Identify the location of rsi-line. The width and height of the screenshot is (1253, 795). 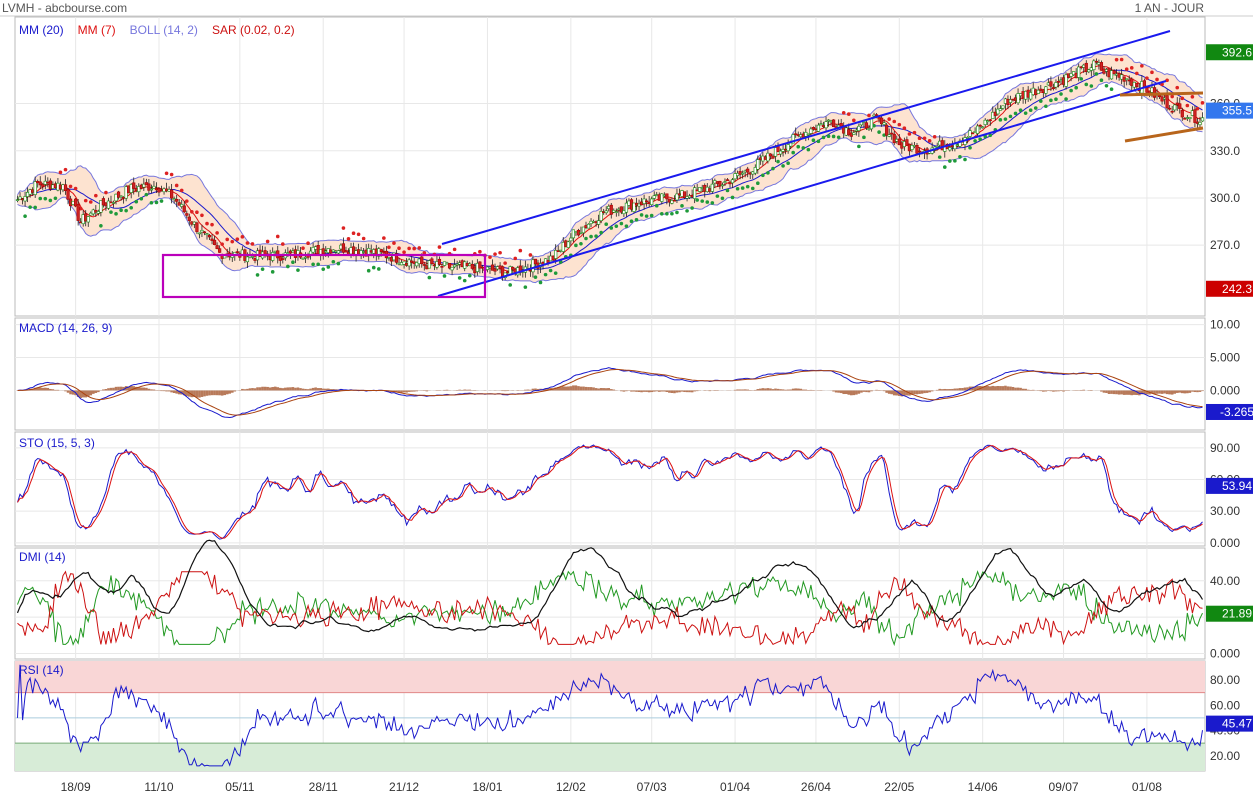
(610, 715).